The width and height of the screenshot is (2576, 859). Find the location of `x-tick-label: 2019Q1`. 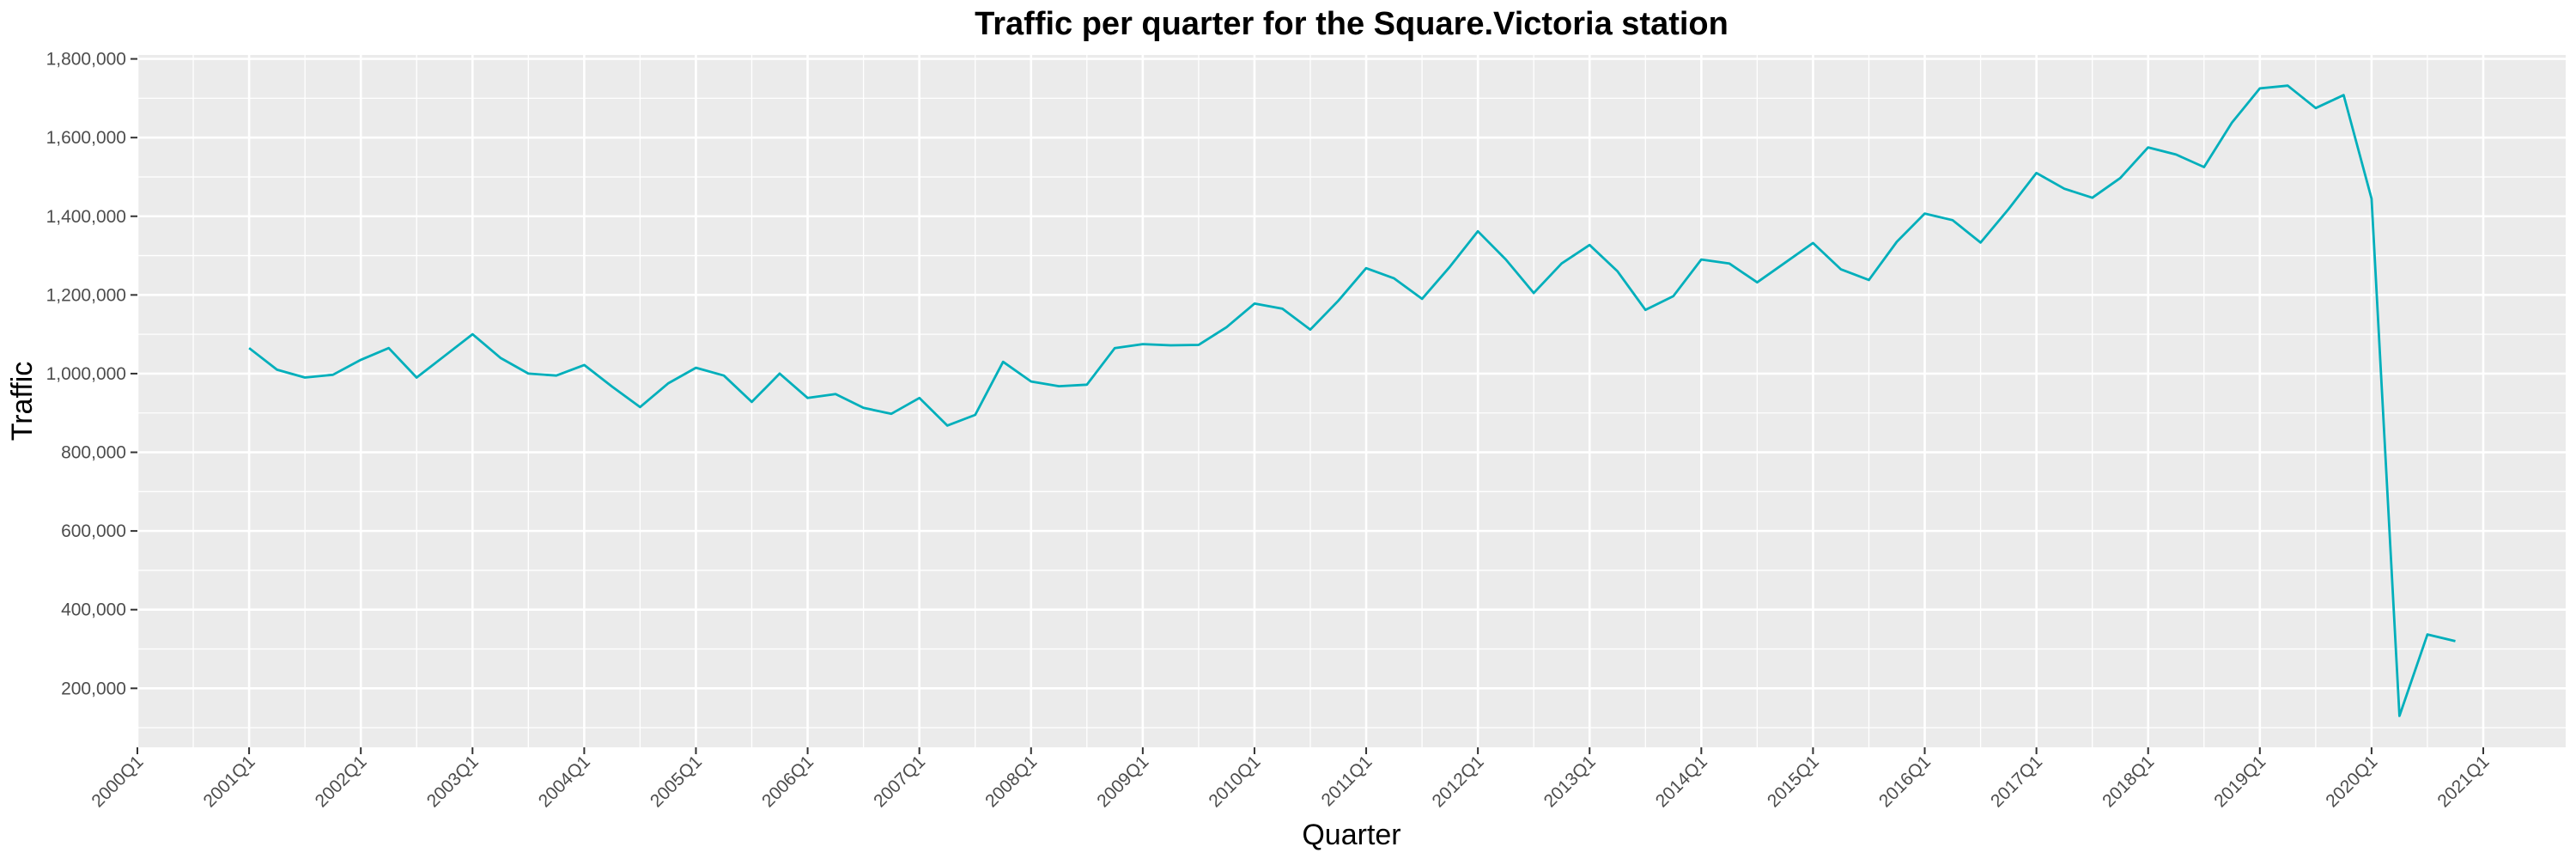

x-tick-label: 2019Q1 is located at coordinates (2239, 781).